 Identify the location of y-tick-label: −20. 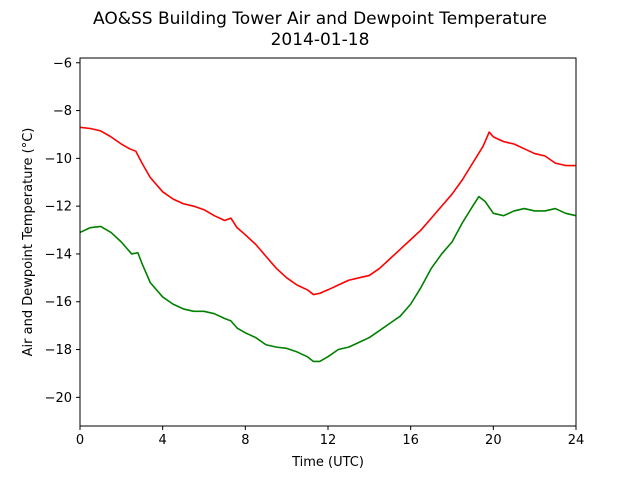
(58, 398).